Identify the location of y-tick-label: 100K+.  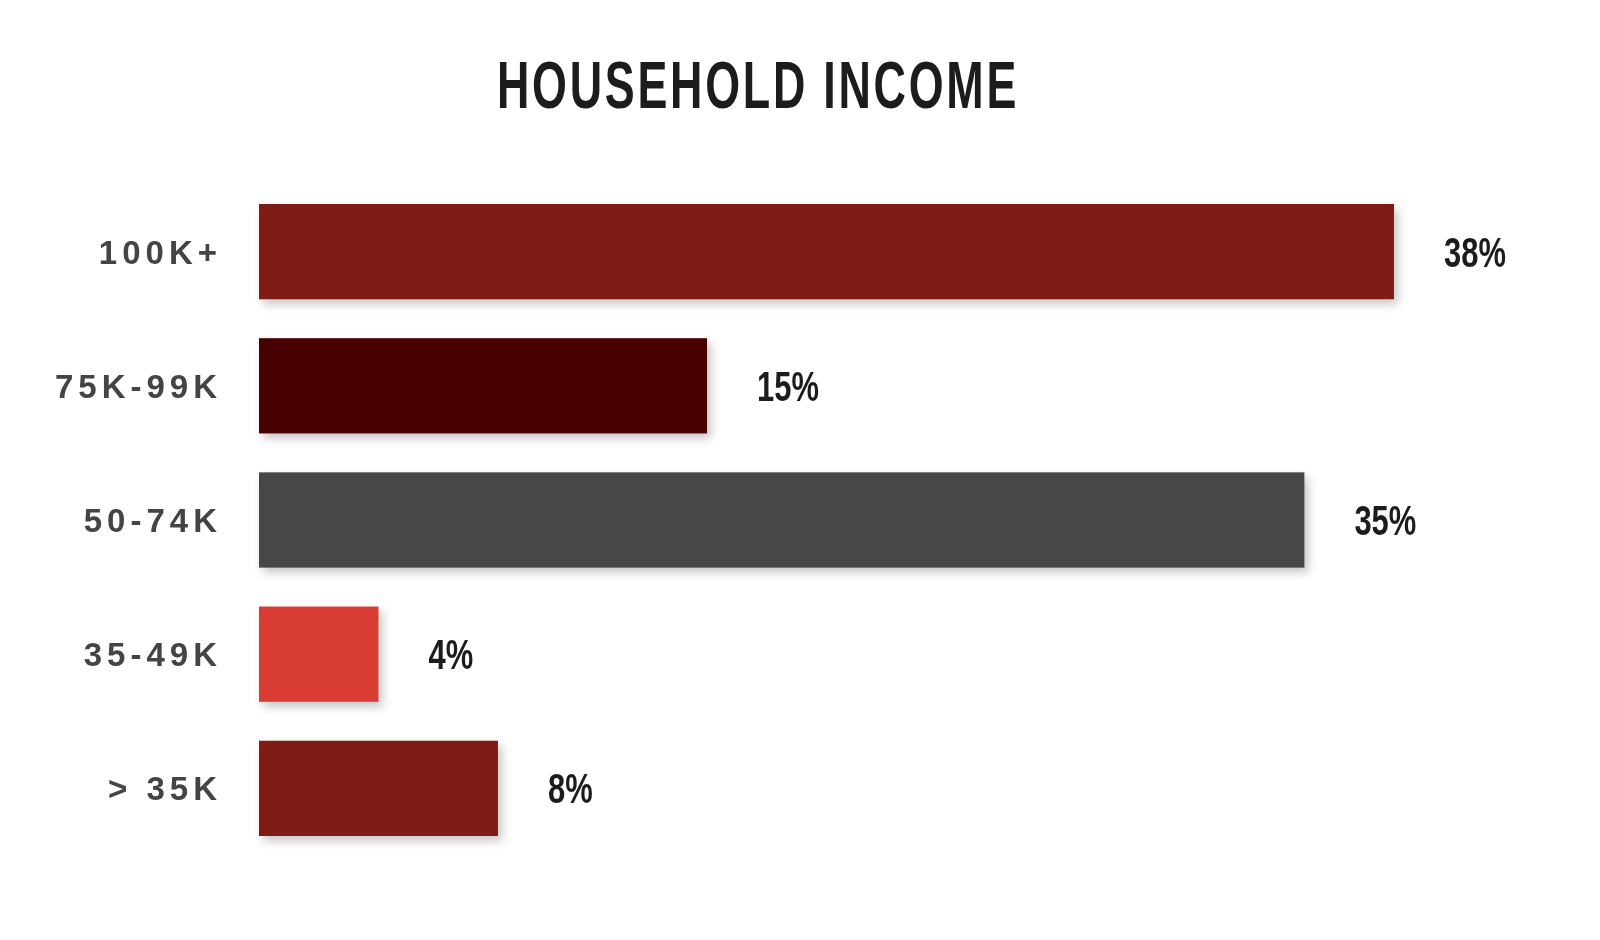
(160, 252).